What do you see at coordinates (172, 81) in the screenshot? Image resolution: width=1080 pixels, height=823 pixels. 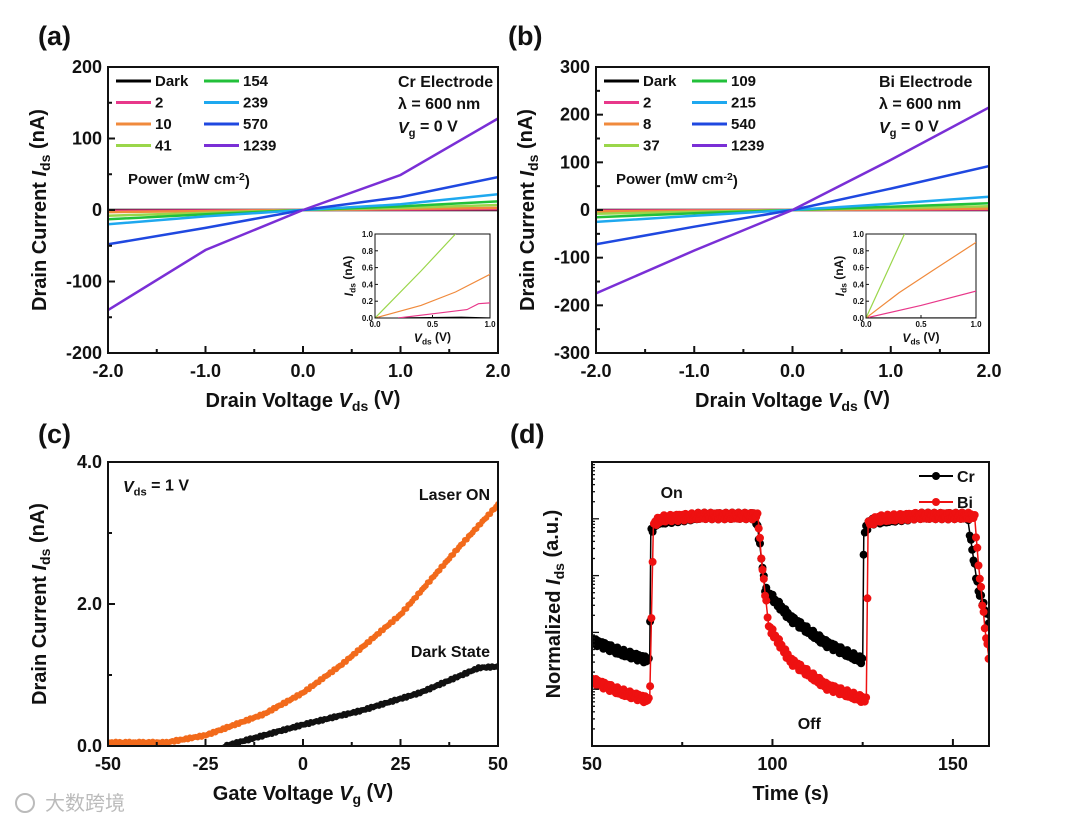 I see `legend-label: Dark` at bounding box center [172, 81].